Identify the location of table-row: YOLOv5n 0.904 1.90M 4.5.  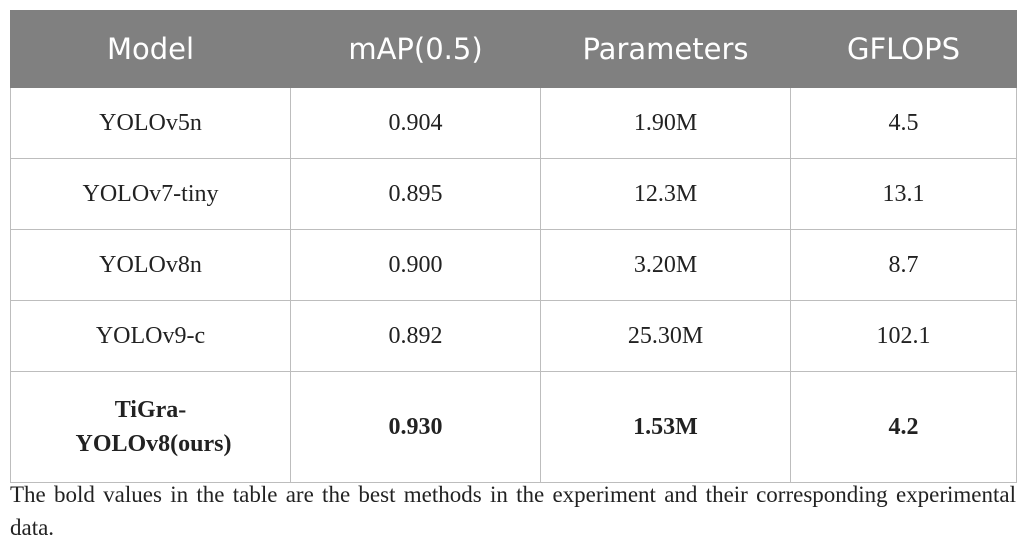
(513, 123).